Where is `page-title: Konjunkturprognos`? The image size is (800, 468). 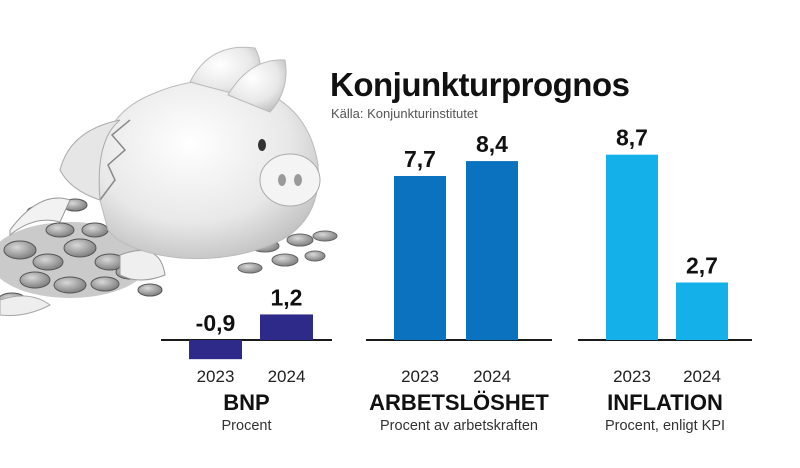
page-title: Konjunkturprognos is located at coordinates (480, 84).